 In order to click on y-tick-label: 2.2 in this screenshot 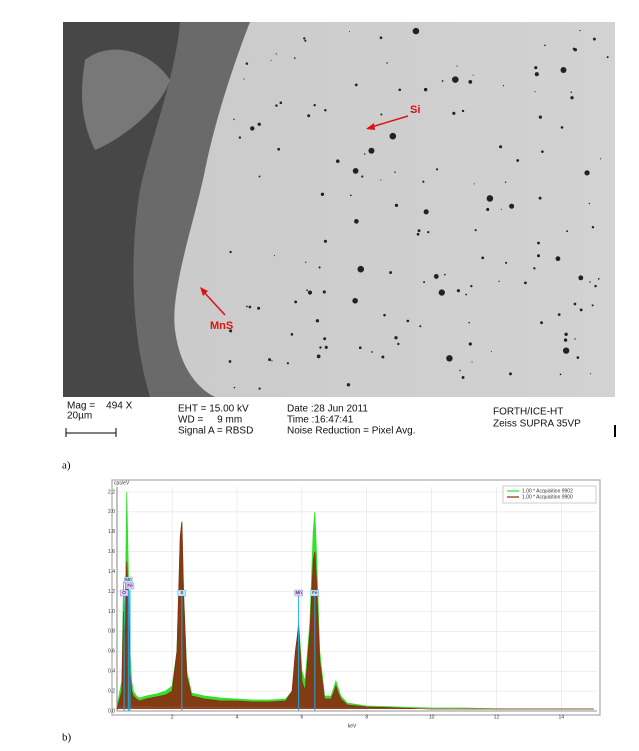, I will do `click(111, 492)`.